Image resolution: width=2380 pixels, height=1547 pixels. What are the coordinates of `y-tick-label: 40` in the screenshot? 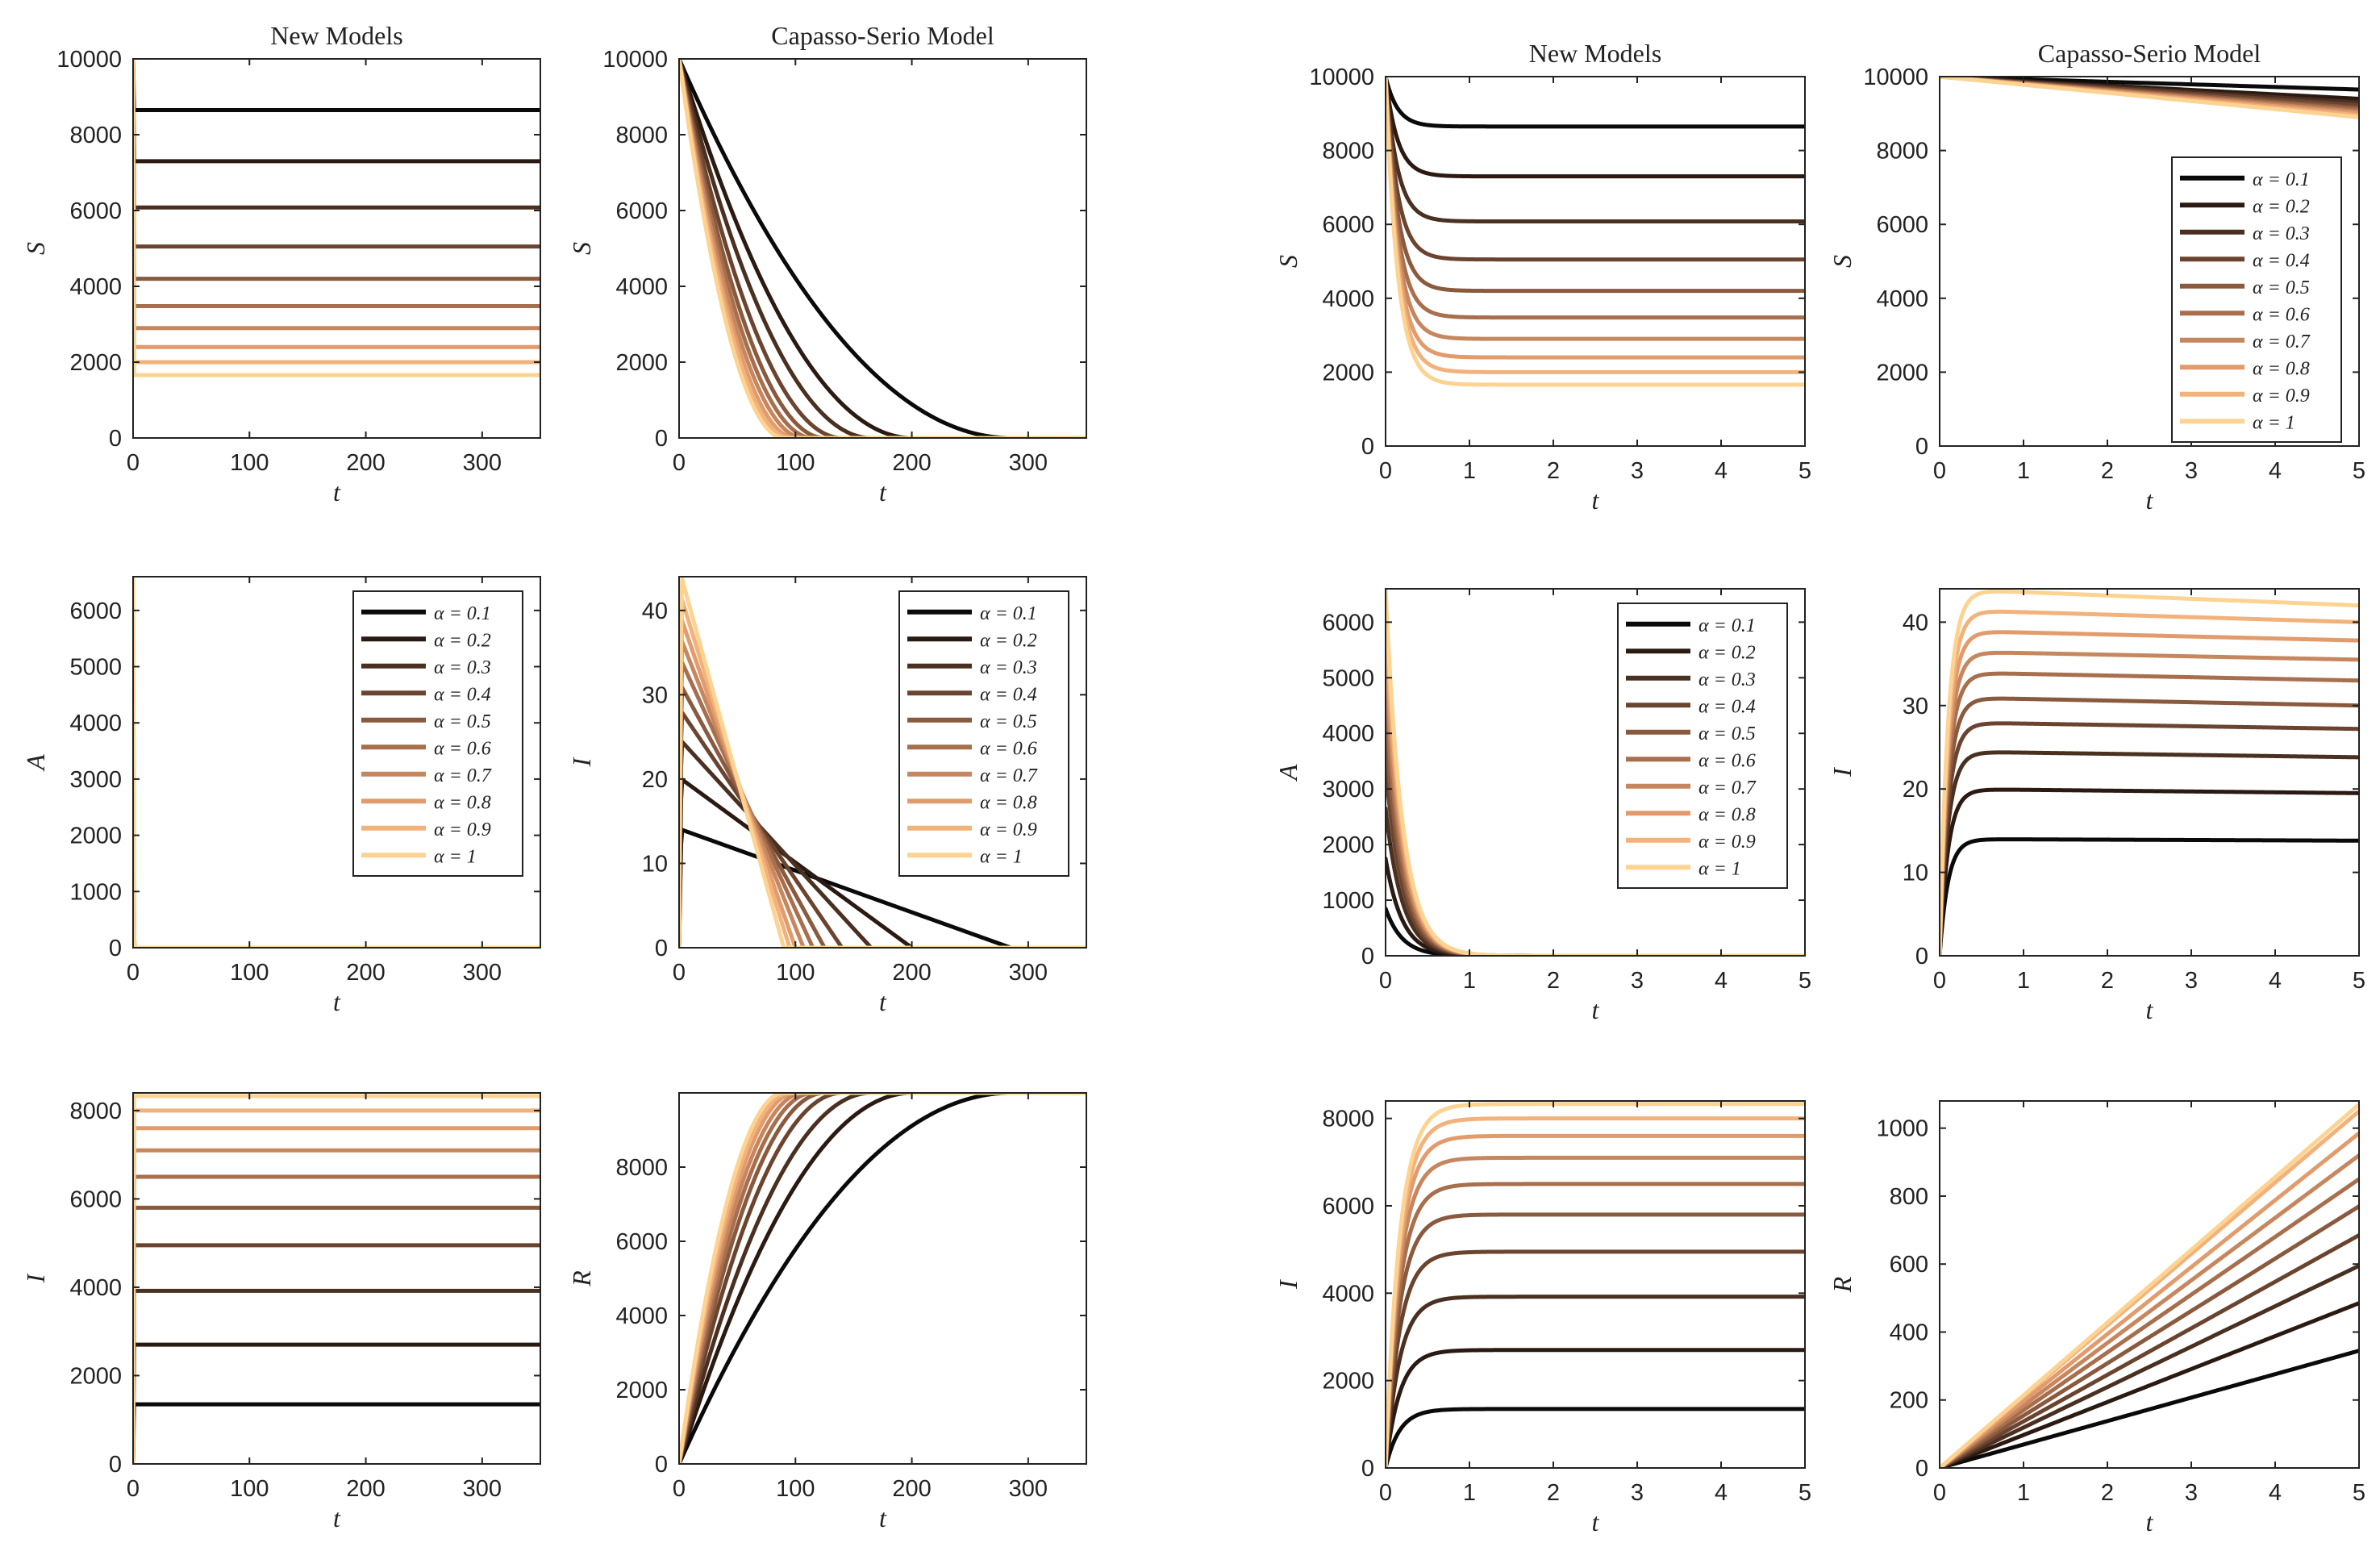 It's located at (1916, 623).